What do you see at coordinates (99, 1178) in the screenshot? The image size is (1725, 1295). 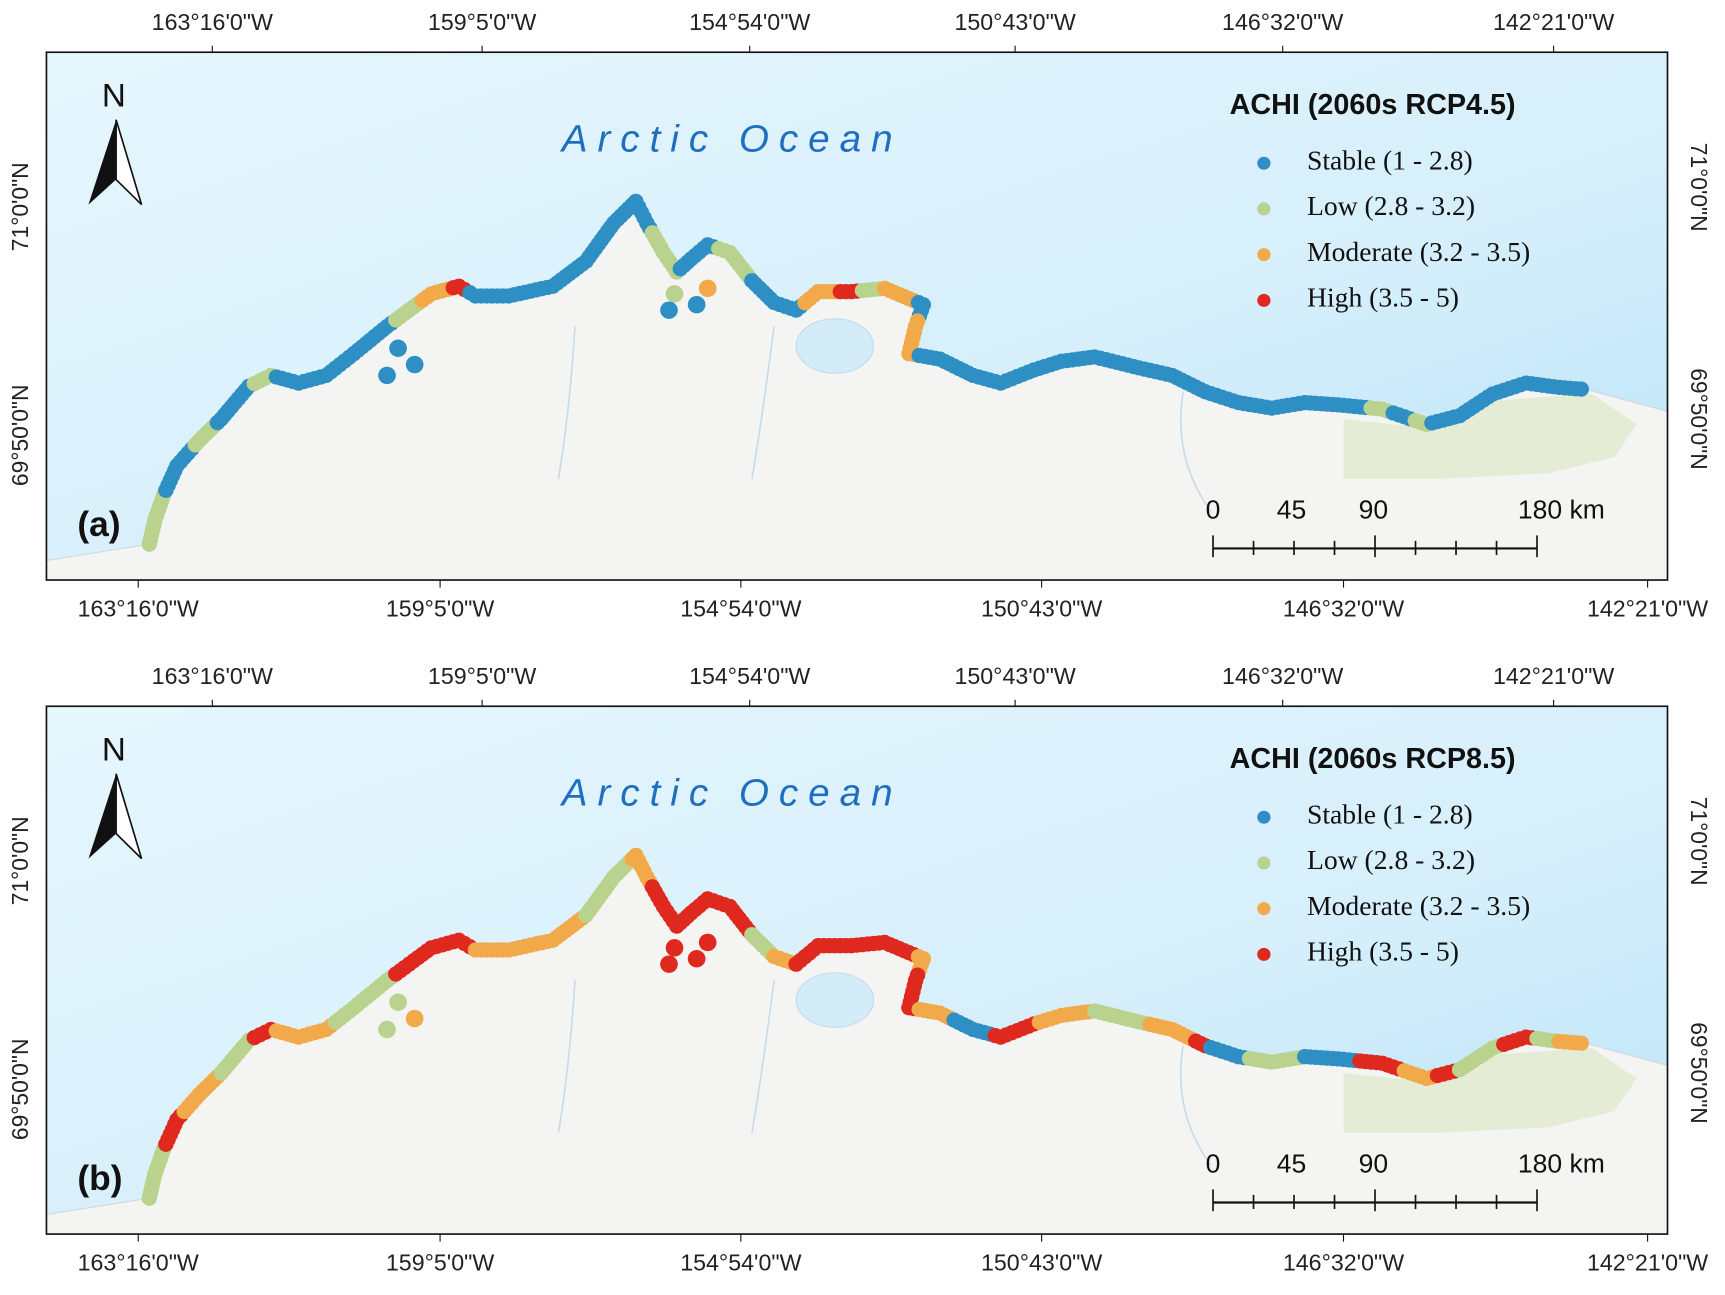 I see `panel-label: (b)` at bounding box center [99, 1178].